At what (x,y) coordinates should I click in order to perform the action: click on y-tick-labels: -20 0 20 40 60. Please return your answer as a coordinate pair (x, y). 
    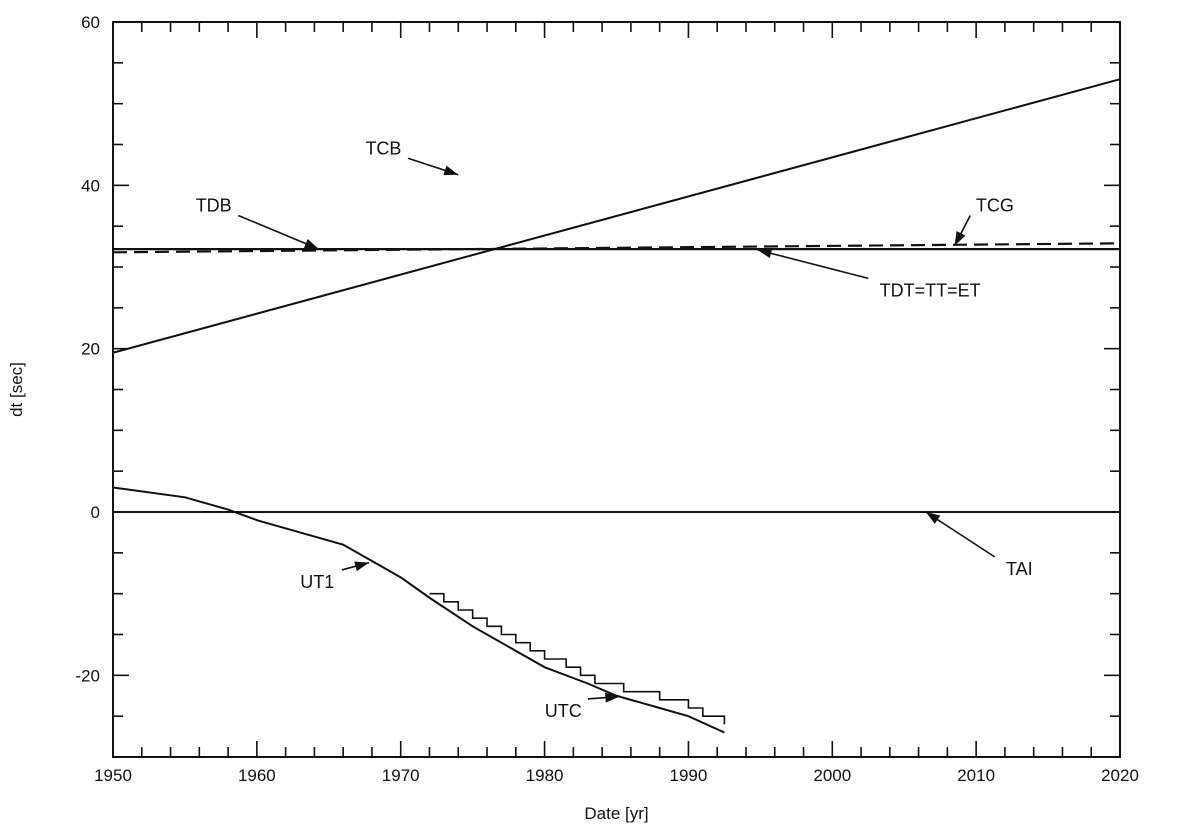
    Looking at the image, I should click on (87, 349).